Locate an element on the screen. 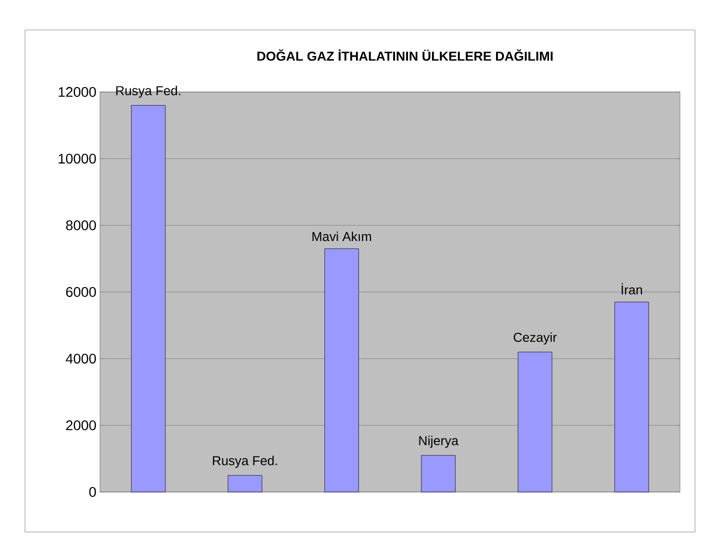 Image resolution: width=720 pixels, height=540 pixels. y-tick-label: 4000 is located at coordinates (81, 359).